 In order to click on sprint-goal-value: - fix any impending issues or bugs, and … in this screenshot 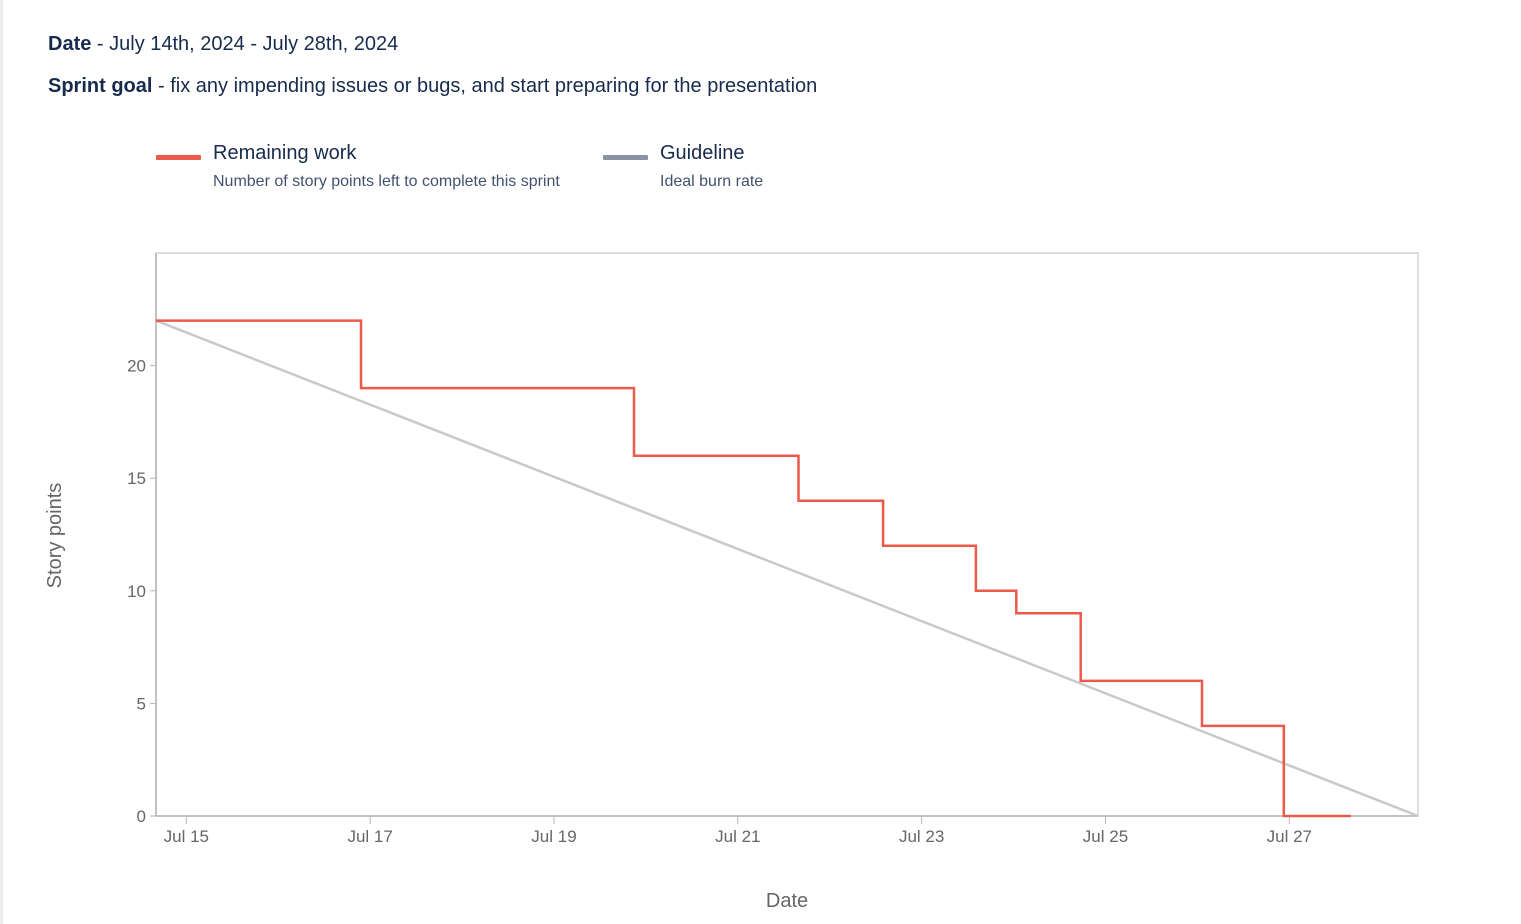, I will do `click(485, 86)`.